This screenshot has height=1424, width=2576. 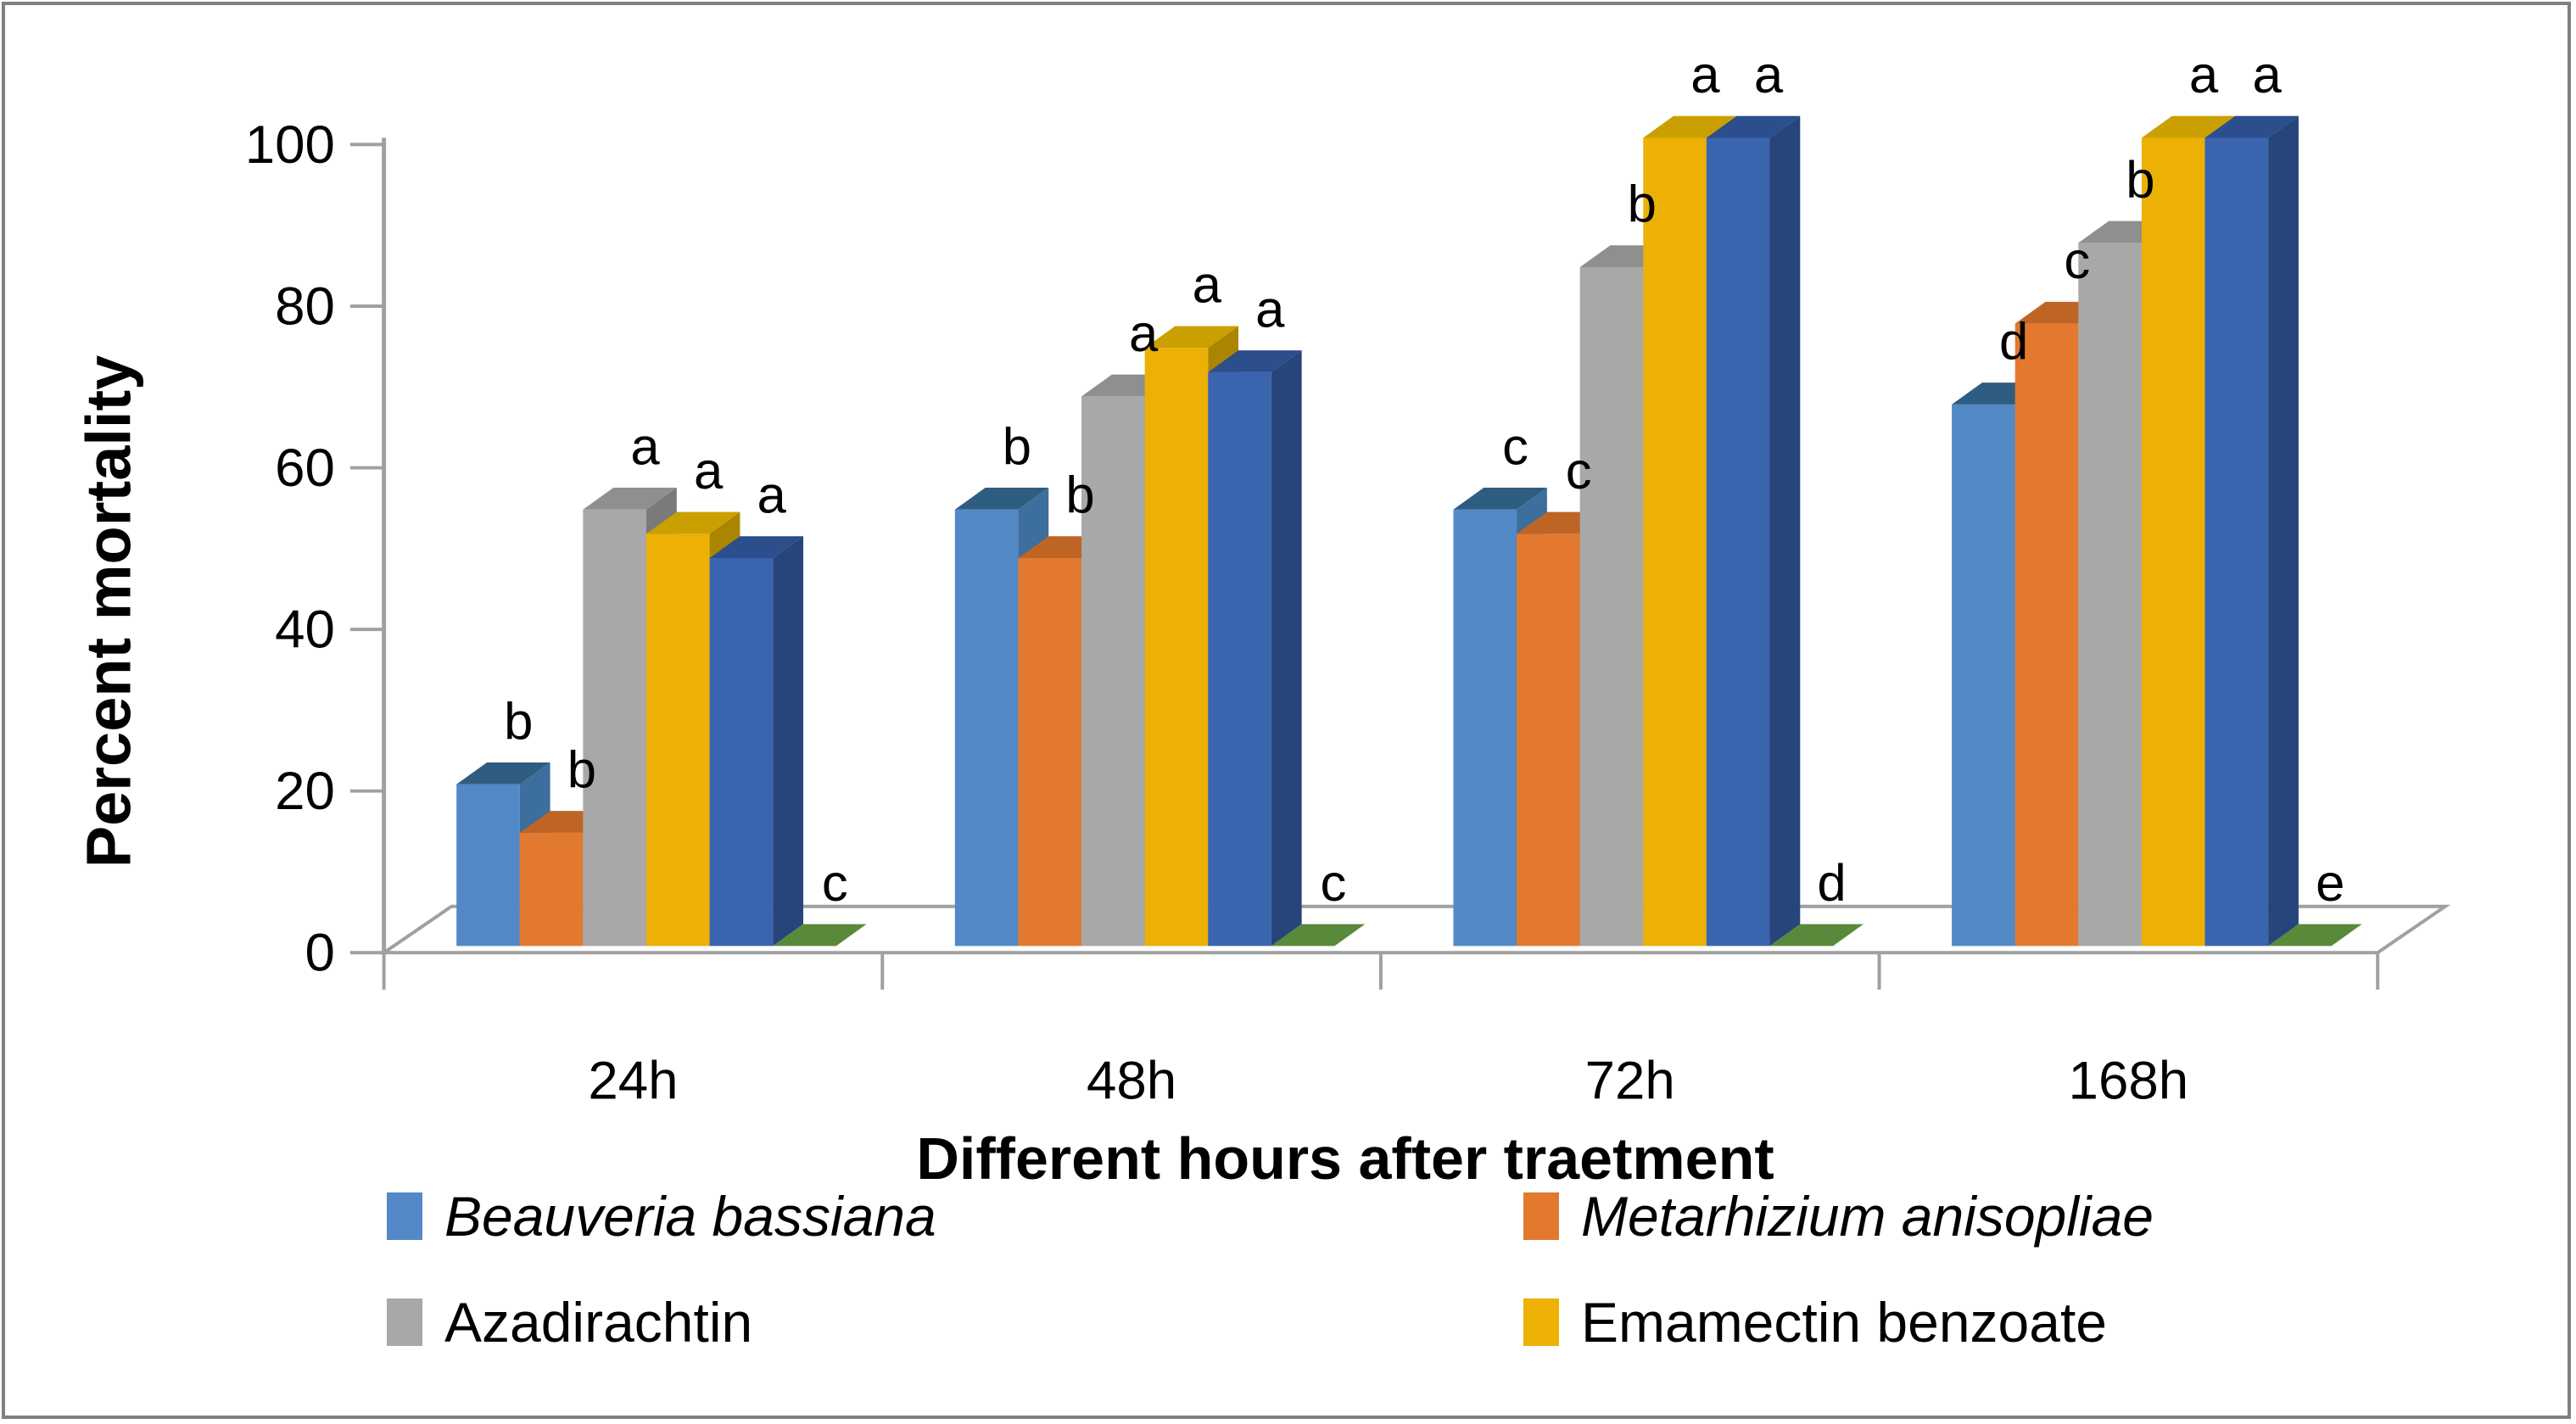 What do you see at coordinates (1630, 1081) in the screenshot?
I see `svg-text: 72h` at bounding box center [1630, 1081].